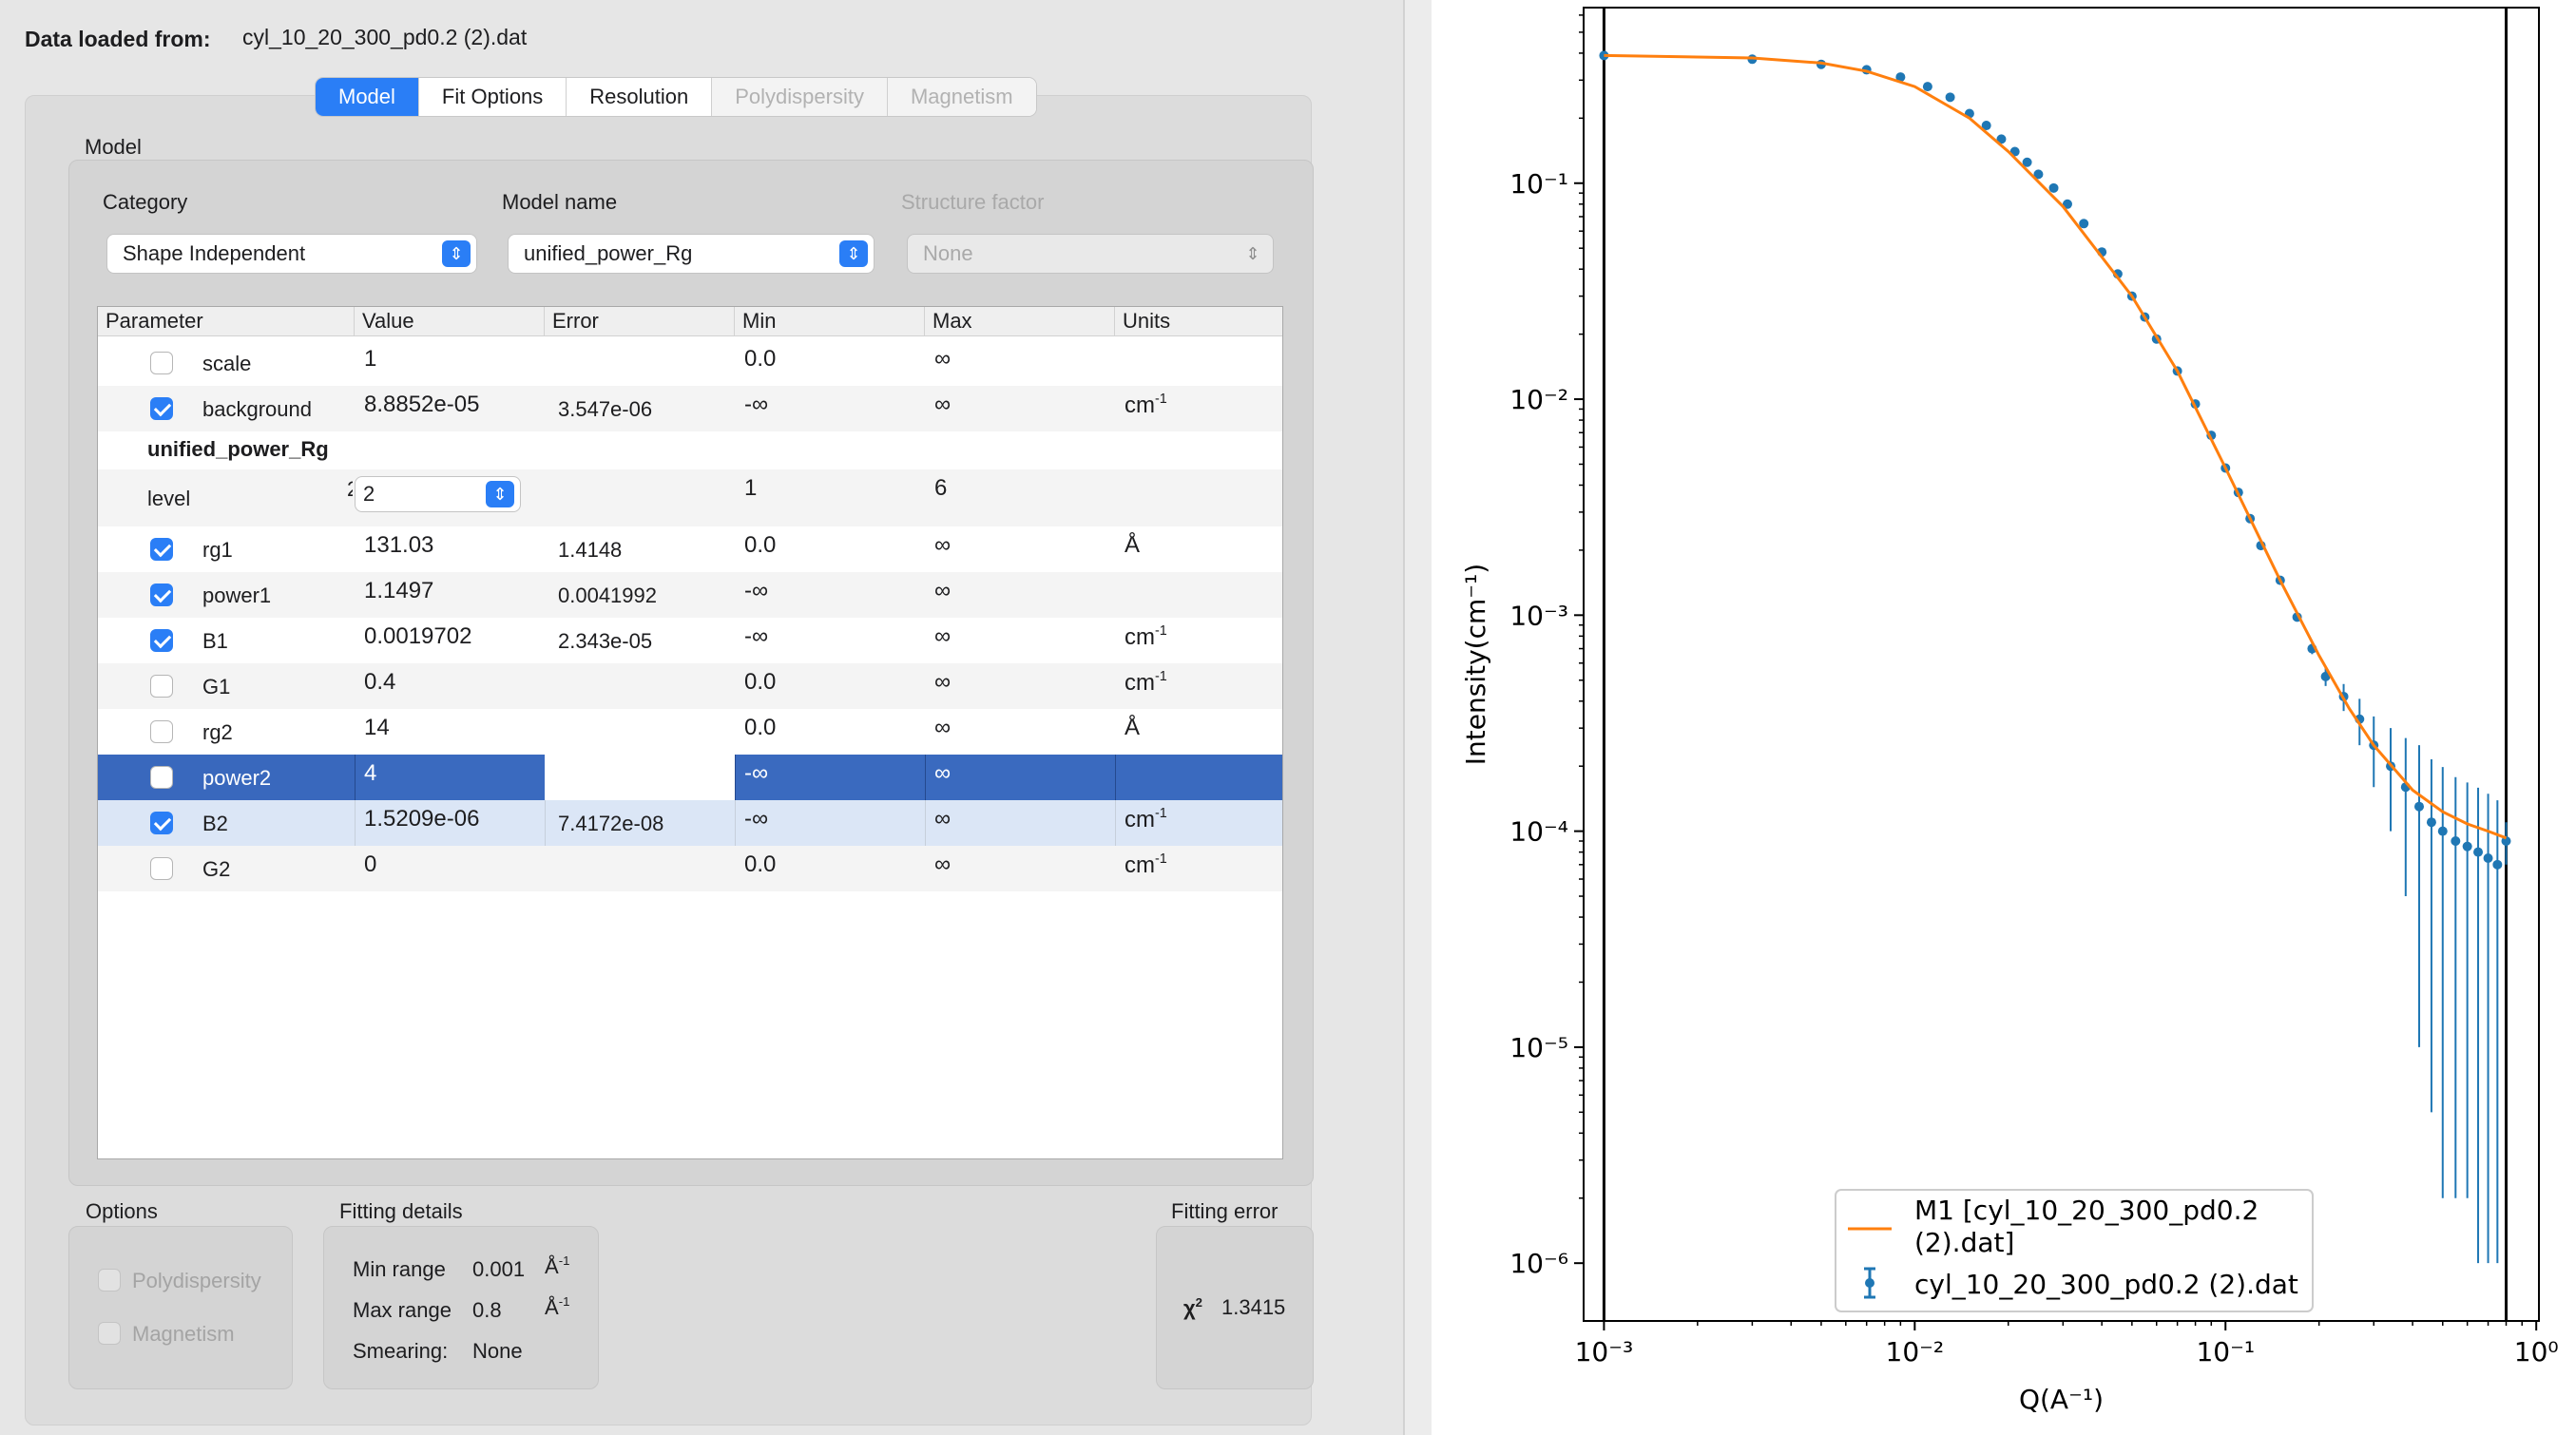 The image size is (2576, 1435). What do you see at coordinates (161, 731) in the screenshot?
I see `fit-checkbox-rg2` at bounding box center [161, 731].